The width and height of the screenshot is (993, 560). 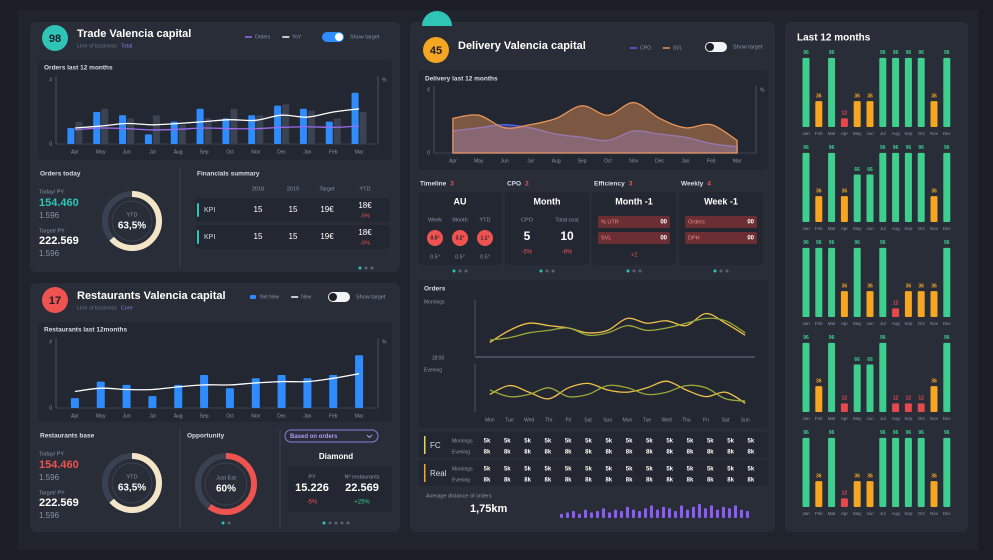 What do you see at coordinates (437, 18) in the screenshot?
I see `tab-marker` at bounding box center [437, 18].